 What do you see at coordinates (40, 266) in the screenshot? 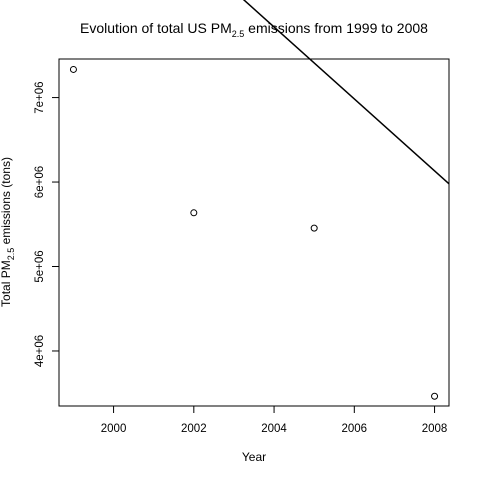
I see `y-tick-label: 5e+06` at bounding box center [40, 266].